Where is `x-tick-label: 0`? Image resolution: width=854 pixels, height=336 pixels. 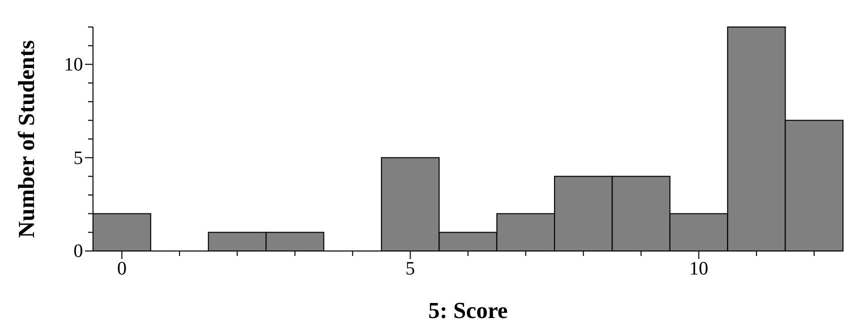
x-tick-label: 0 is located at coordinates (122, 269).